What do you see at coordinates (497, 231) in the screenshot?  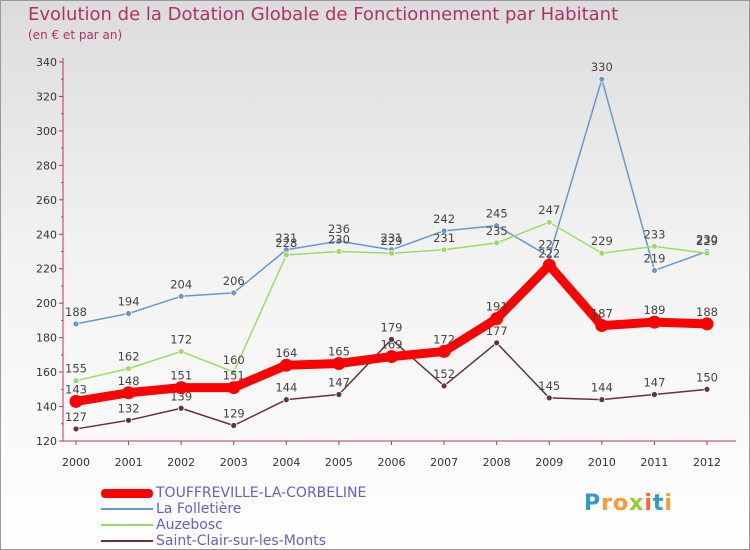 I see `data-label: 235` at bounding box center [497, 231].